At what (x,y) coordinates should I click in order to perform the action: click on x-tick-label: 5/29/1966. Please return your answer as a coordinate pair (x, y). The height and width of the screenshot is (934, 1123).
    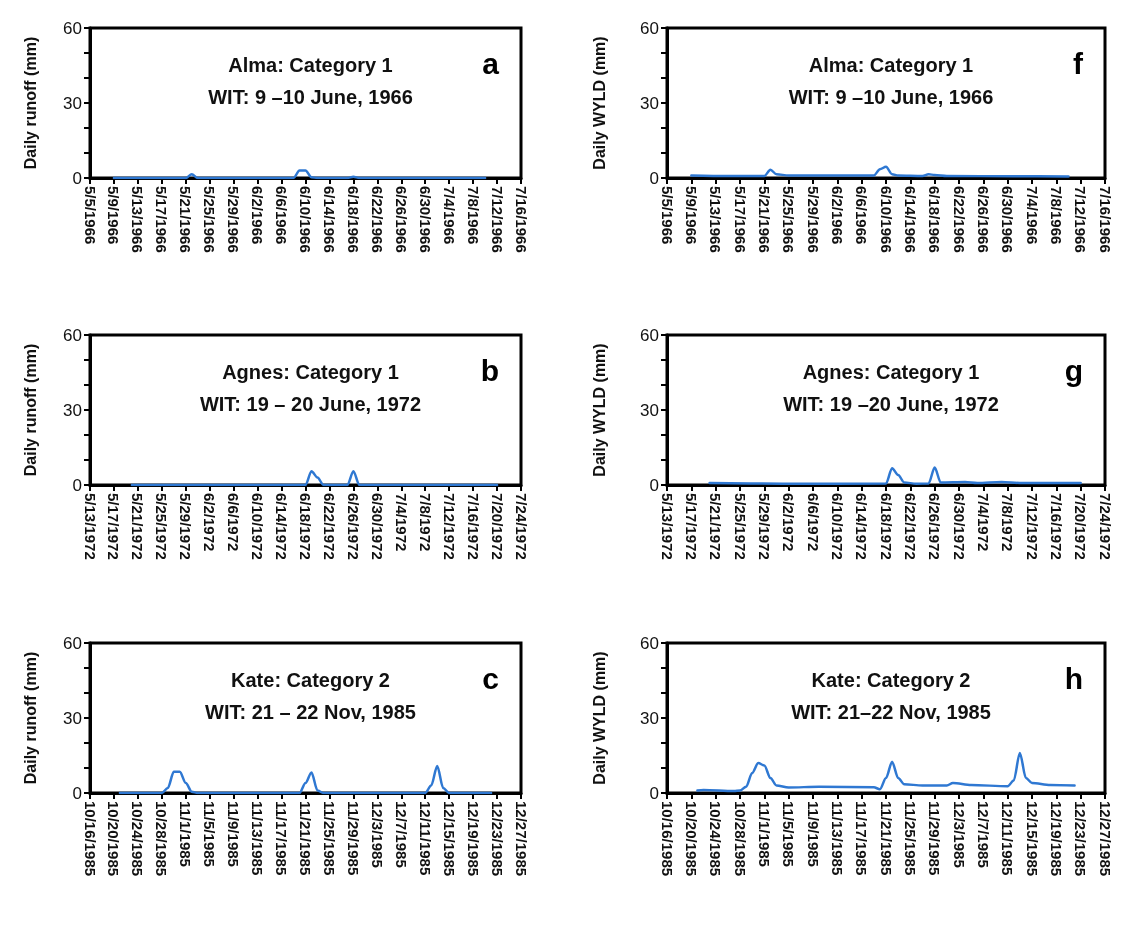
    Looking at the image, I should click on (813, 219).